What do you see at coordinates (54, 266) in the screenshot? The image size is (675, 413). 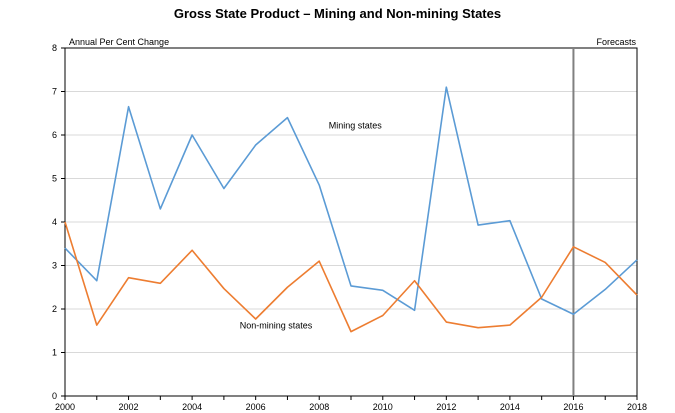 I see `y-tick-label: 3` at bounding box center [54, 266].